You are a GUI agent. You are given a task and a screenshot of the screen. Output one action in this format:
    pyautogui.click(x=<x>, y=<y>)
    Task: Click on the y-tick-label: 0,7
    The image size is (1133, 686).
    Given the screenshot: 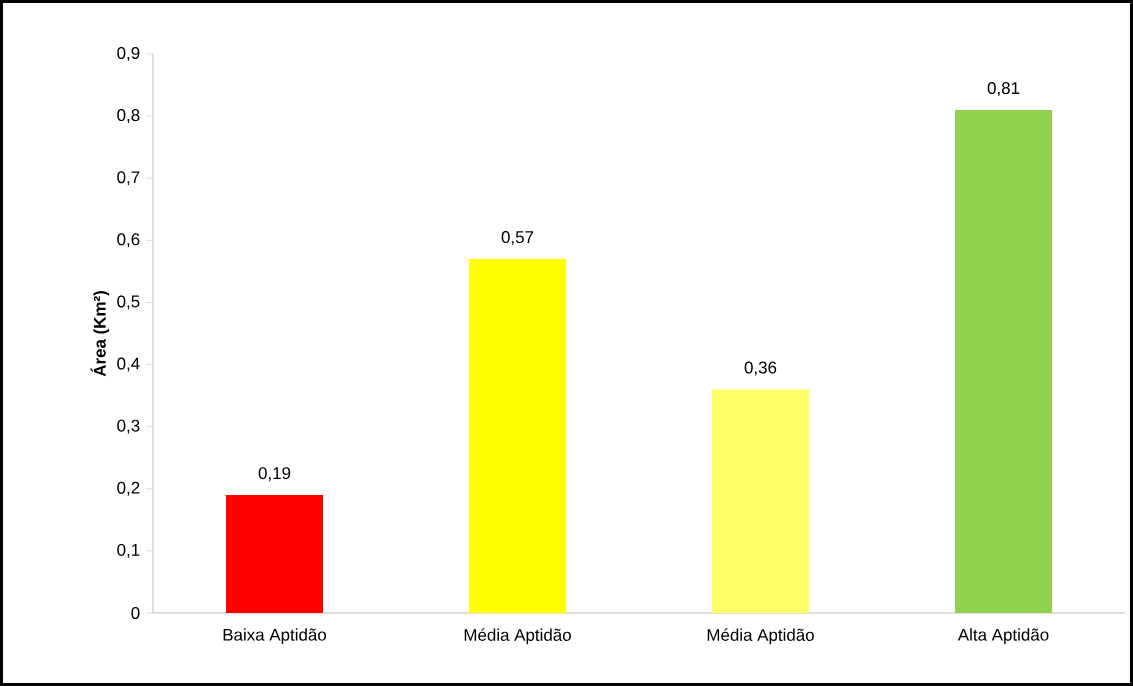 What is the action you would take?
    pyautogui.click(x=128, y=178)
    